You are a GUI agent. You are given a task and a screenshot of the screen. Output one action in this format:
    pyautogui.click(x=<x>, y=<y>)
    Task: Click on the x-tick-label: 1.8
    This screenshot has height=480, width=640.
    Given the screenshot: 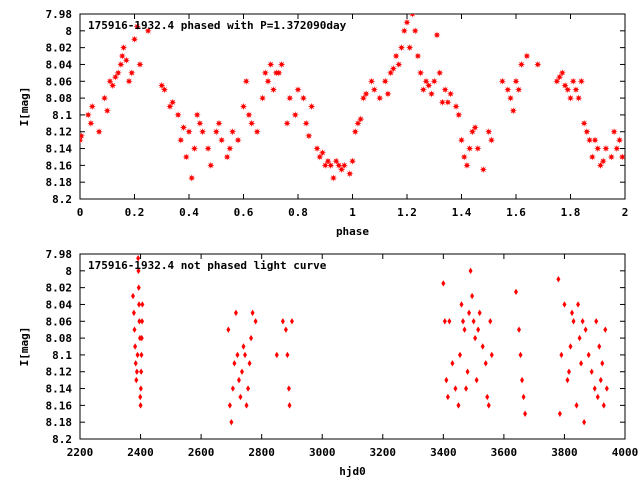 What is the action you would take?
    pyautogui.click(x=571, y=212)
    